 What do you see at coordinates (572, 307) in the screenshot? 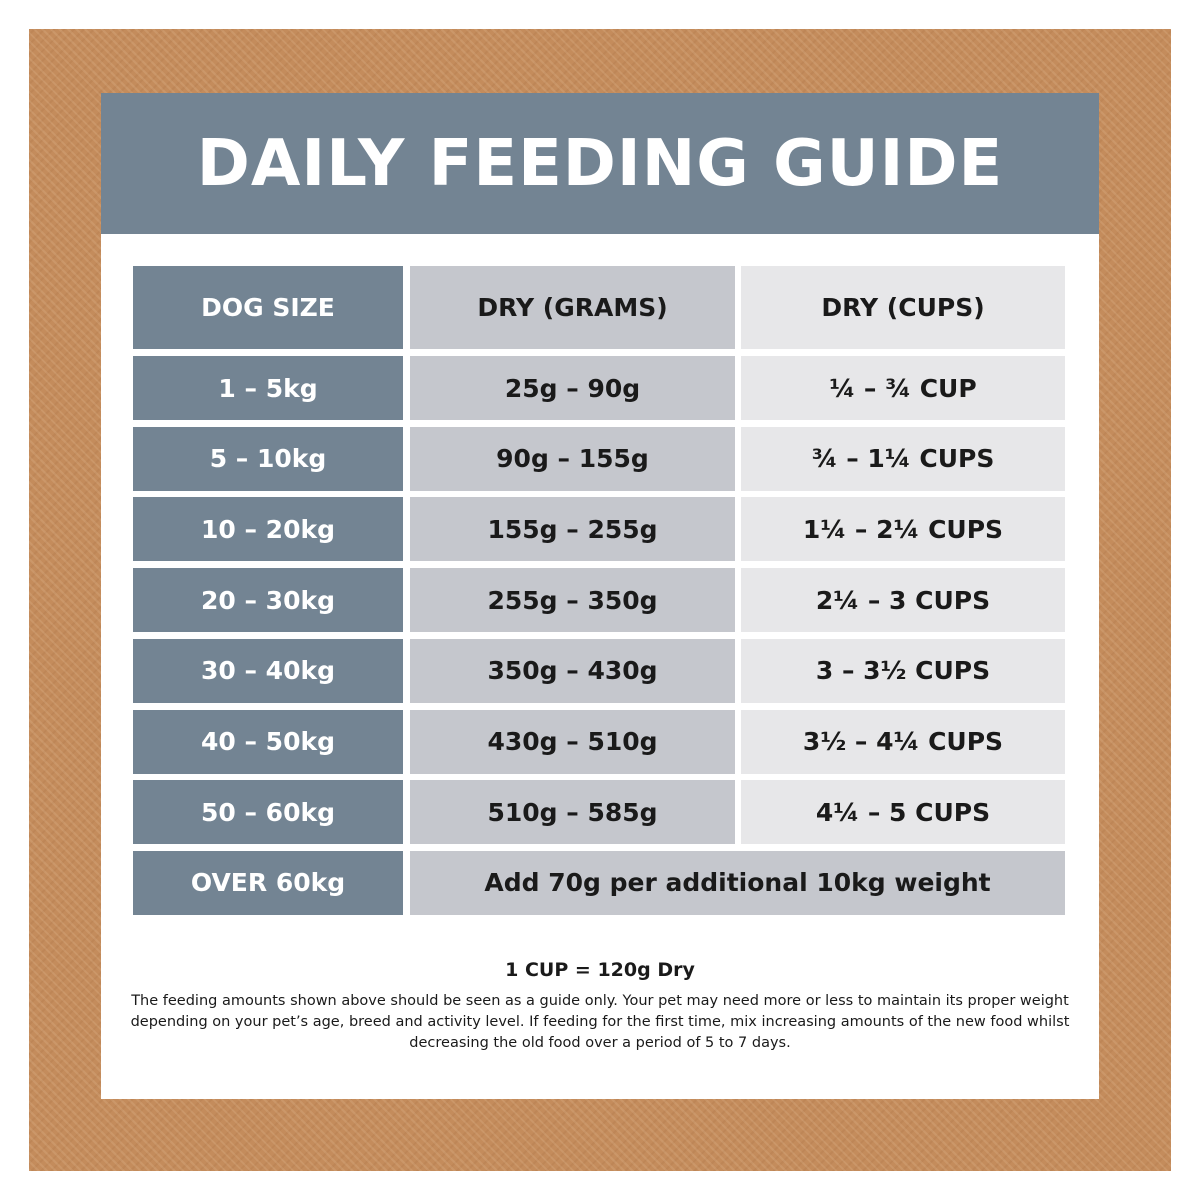
I see `header-cell: DRY (GRAMS)` at bounding box center [572, 307].